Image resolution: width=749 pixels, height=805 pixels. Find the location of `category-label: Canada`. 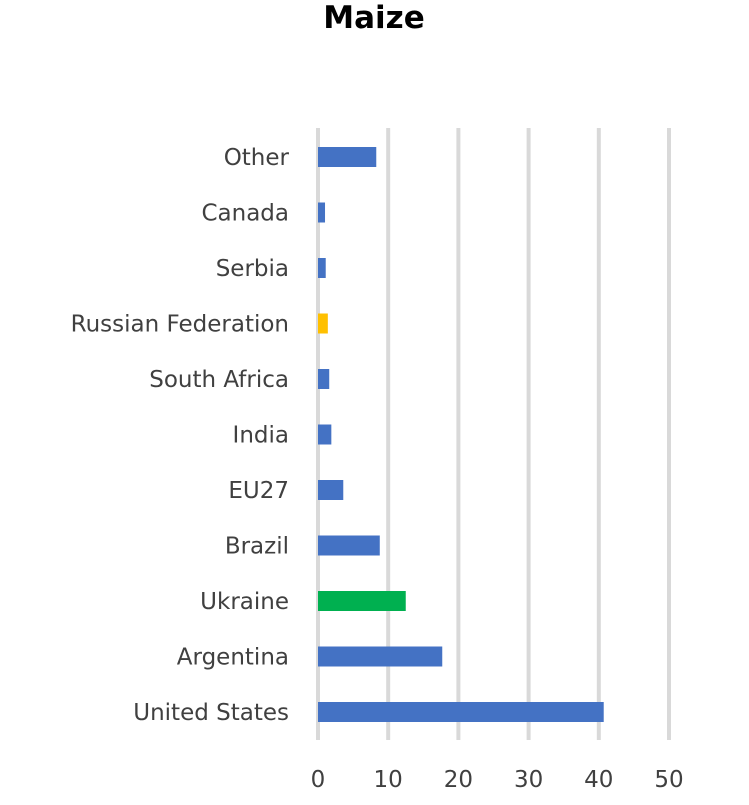

category-label: Canada is located at coordinates (245, 214).